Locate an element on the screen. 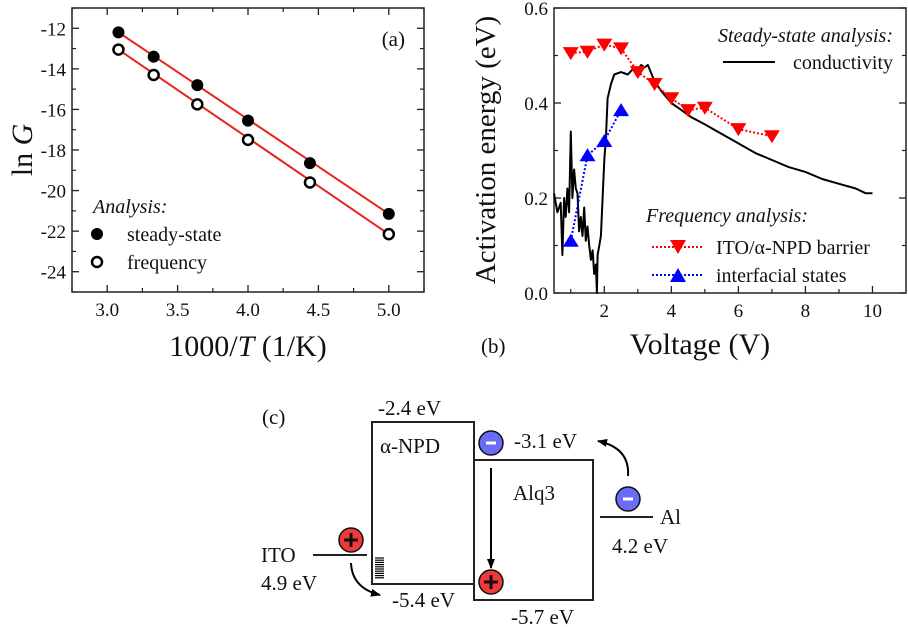 The height and width of the screenshot is (627, 908). npd-lumo-label: -2.4 eV is located at coordinates (409, 408).